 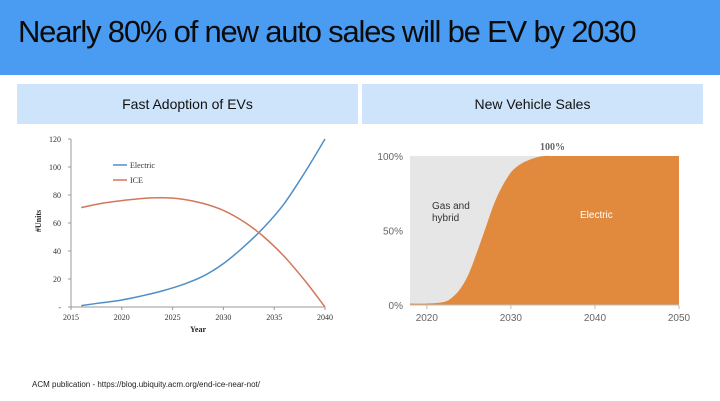 What do you see at coordinates (596, 215) in the screenshot?
I see `electric-label: Electric` at bounding box center [596, 215].